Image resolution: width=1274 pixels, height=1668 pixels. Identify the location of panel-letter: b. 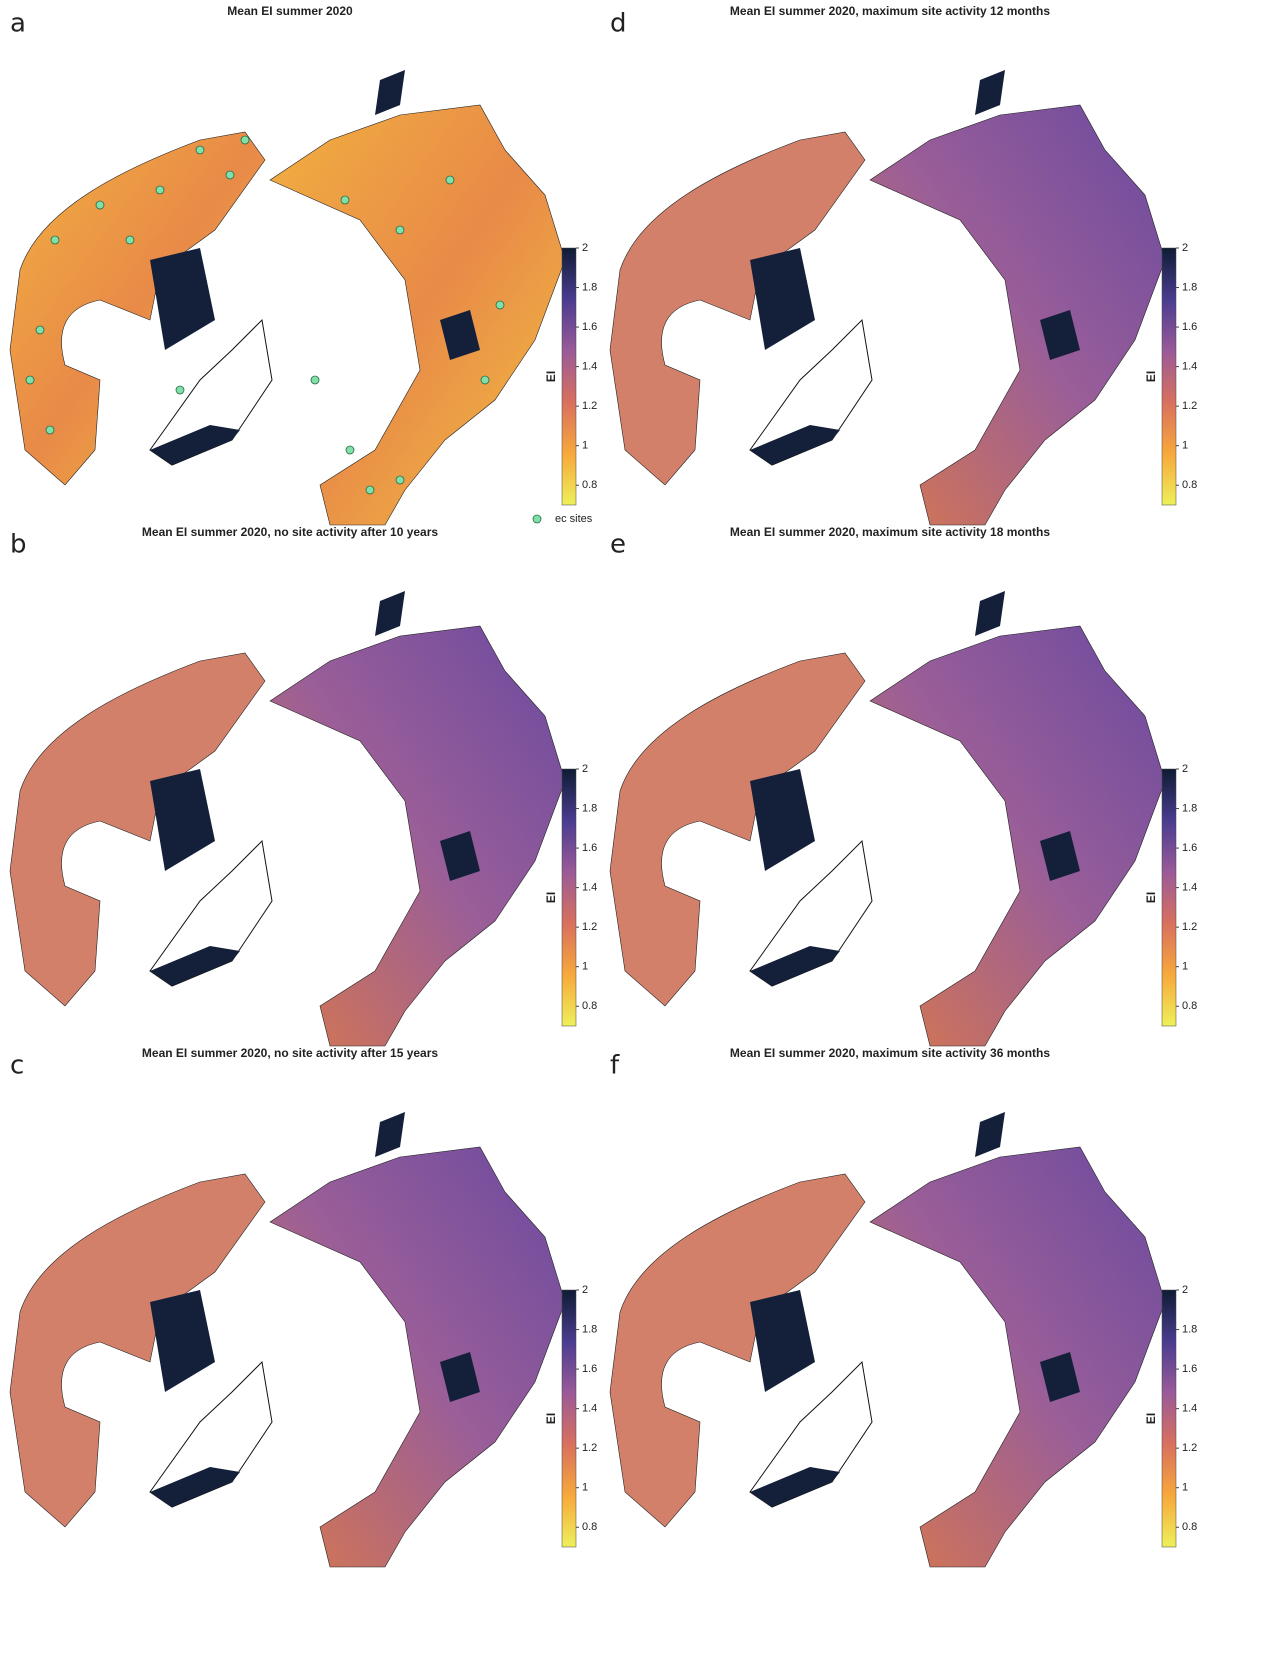
(18, 545).